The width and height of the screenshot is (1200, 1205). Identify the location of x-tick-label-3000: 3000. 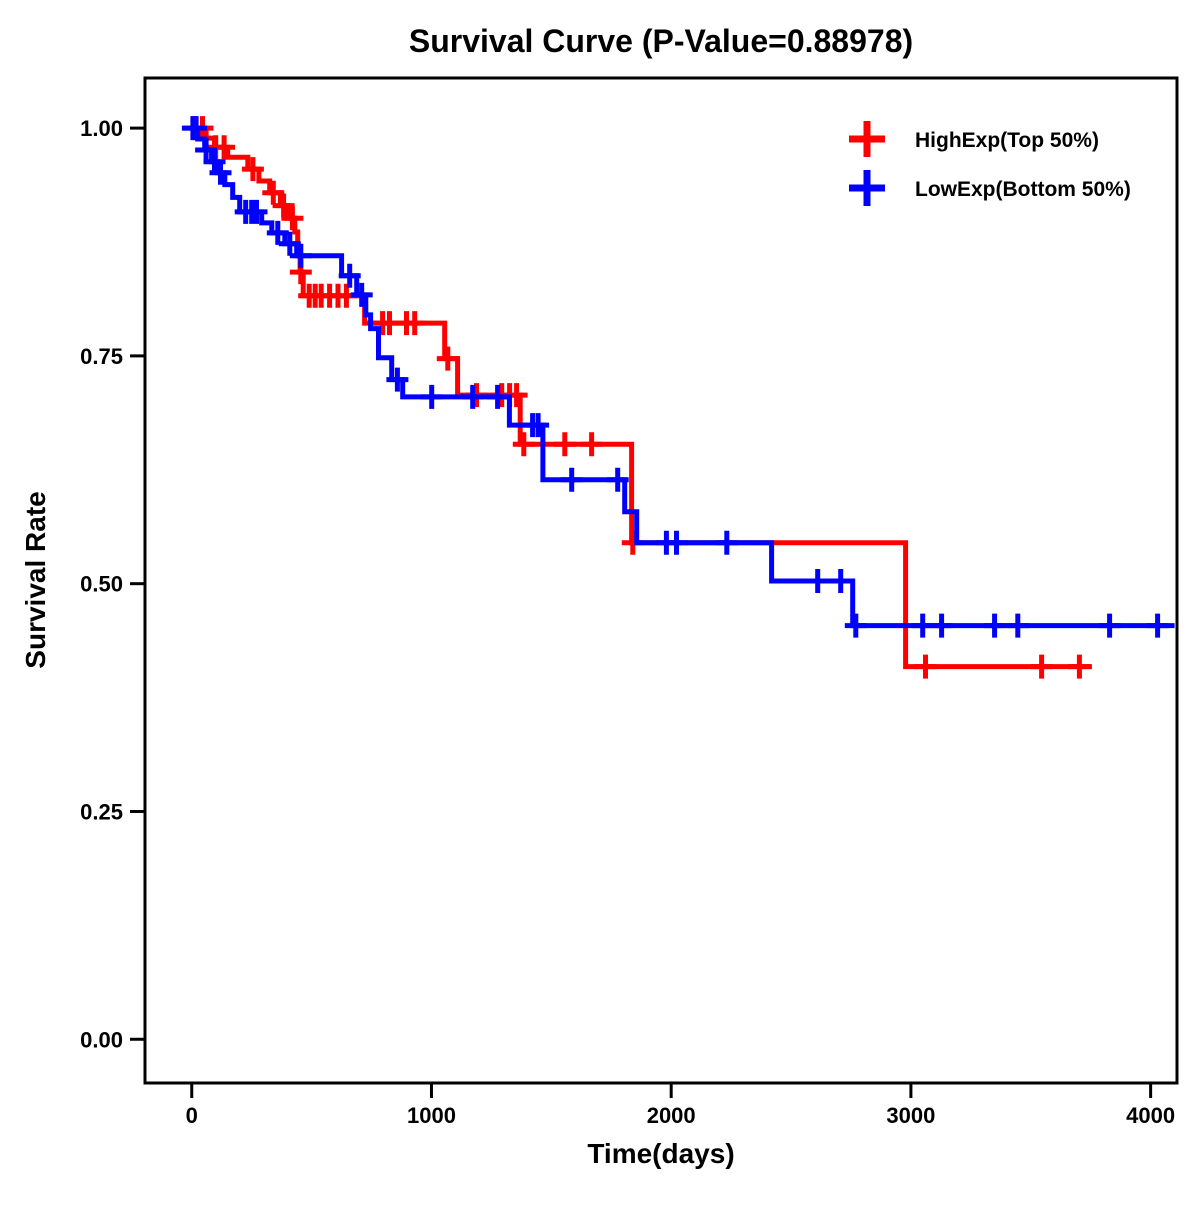
(910, 1115).